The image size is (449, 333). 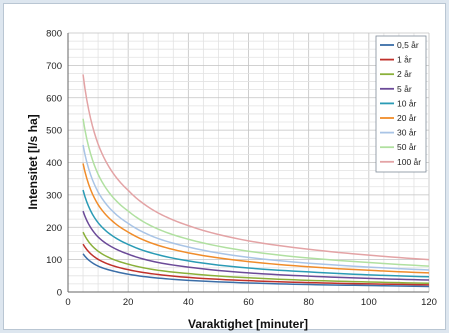 What do you see at coordinates (404, 74) in the screenshot?
I see `legend-entry: 2 år` at bounding box center [404, 74].